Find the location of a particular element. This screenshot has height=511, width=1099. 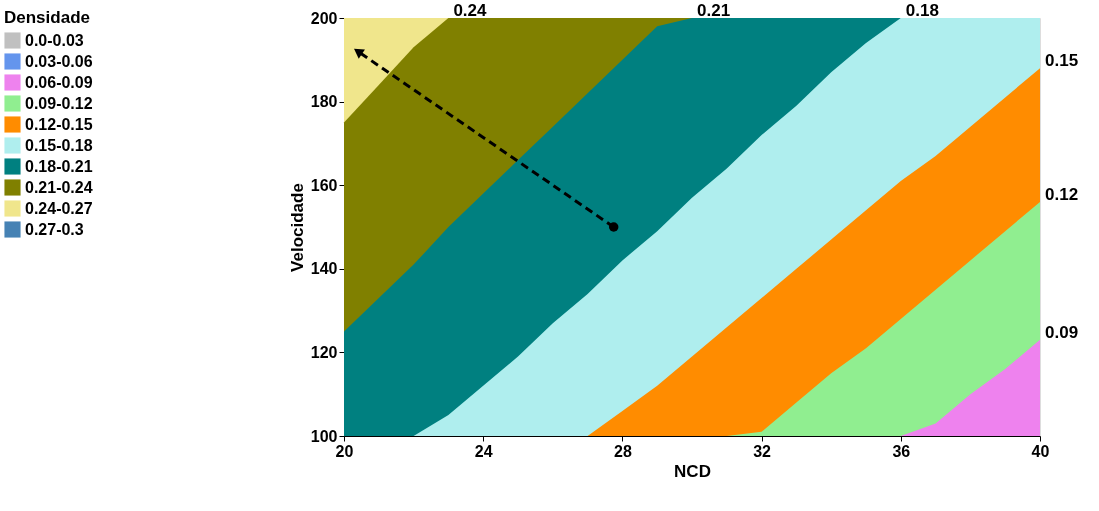

annotation: 0.24 is located at coordinates (470, 10).